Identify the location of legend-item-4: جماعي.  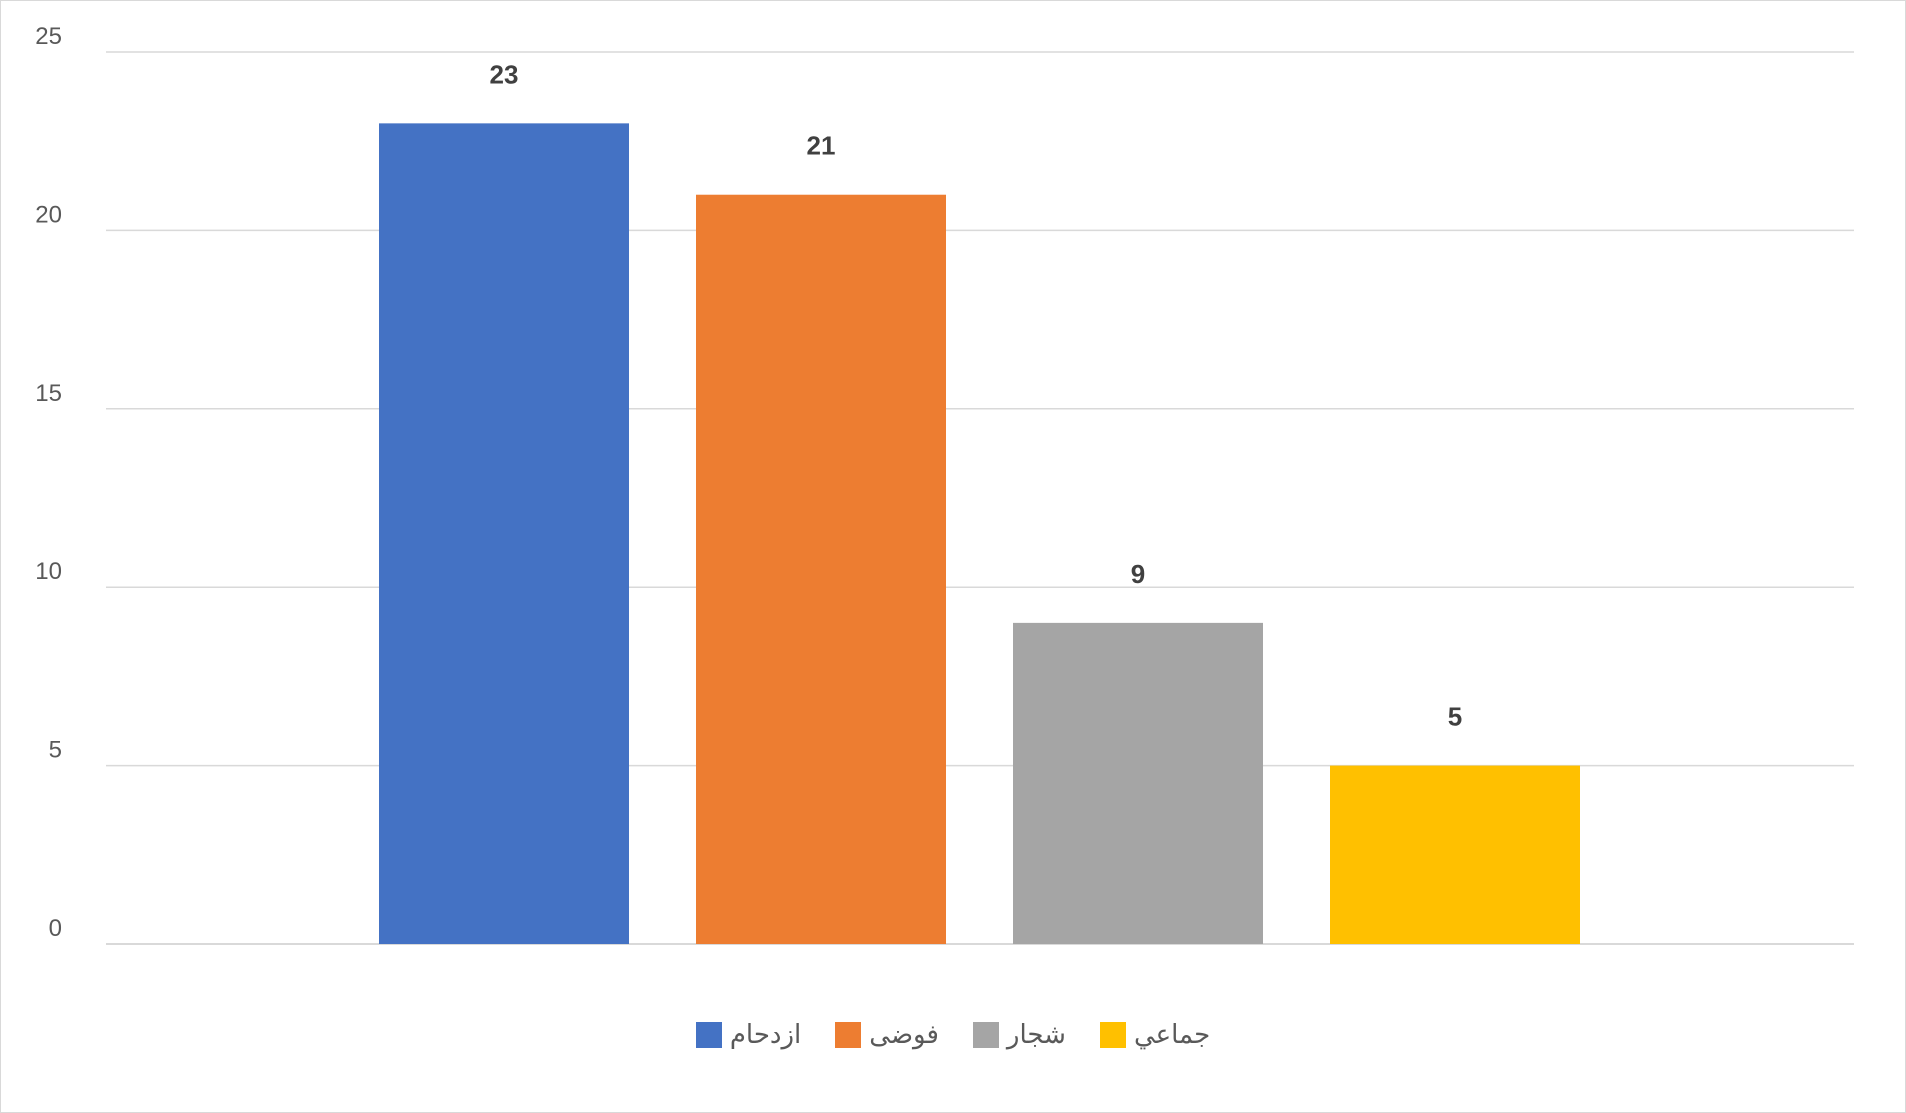
(1155, 1035).